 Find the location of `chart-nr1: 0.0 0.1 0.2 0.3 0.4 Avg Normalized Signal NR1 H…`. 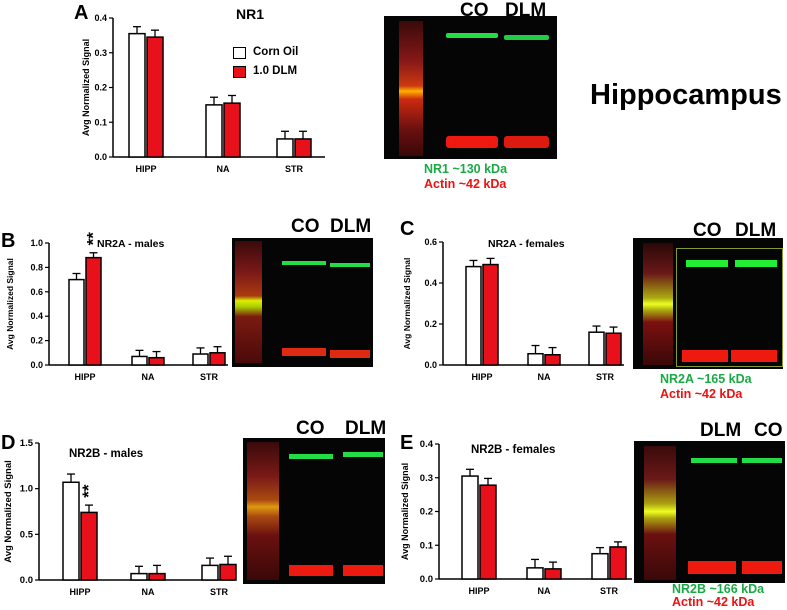

chart-nr1: 0.0 0.1 0.2 0.3 0.4 Avg Normalized Signal NR1 H… is located at coordinates (203, 90).